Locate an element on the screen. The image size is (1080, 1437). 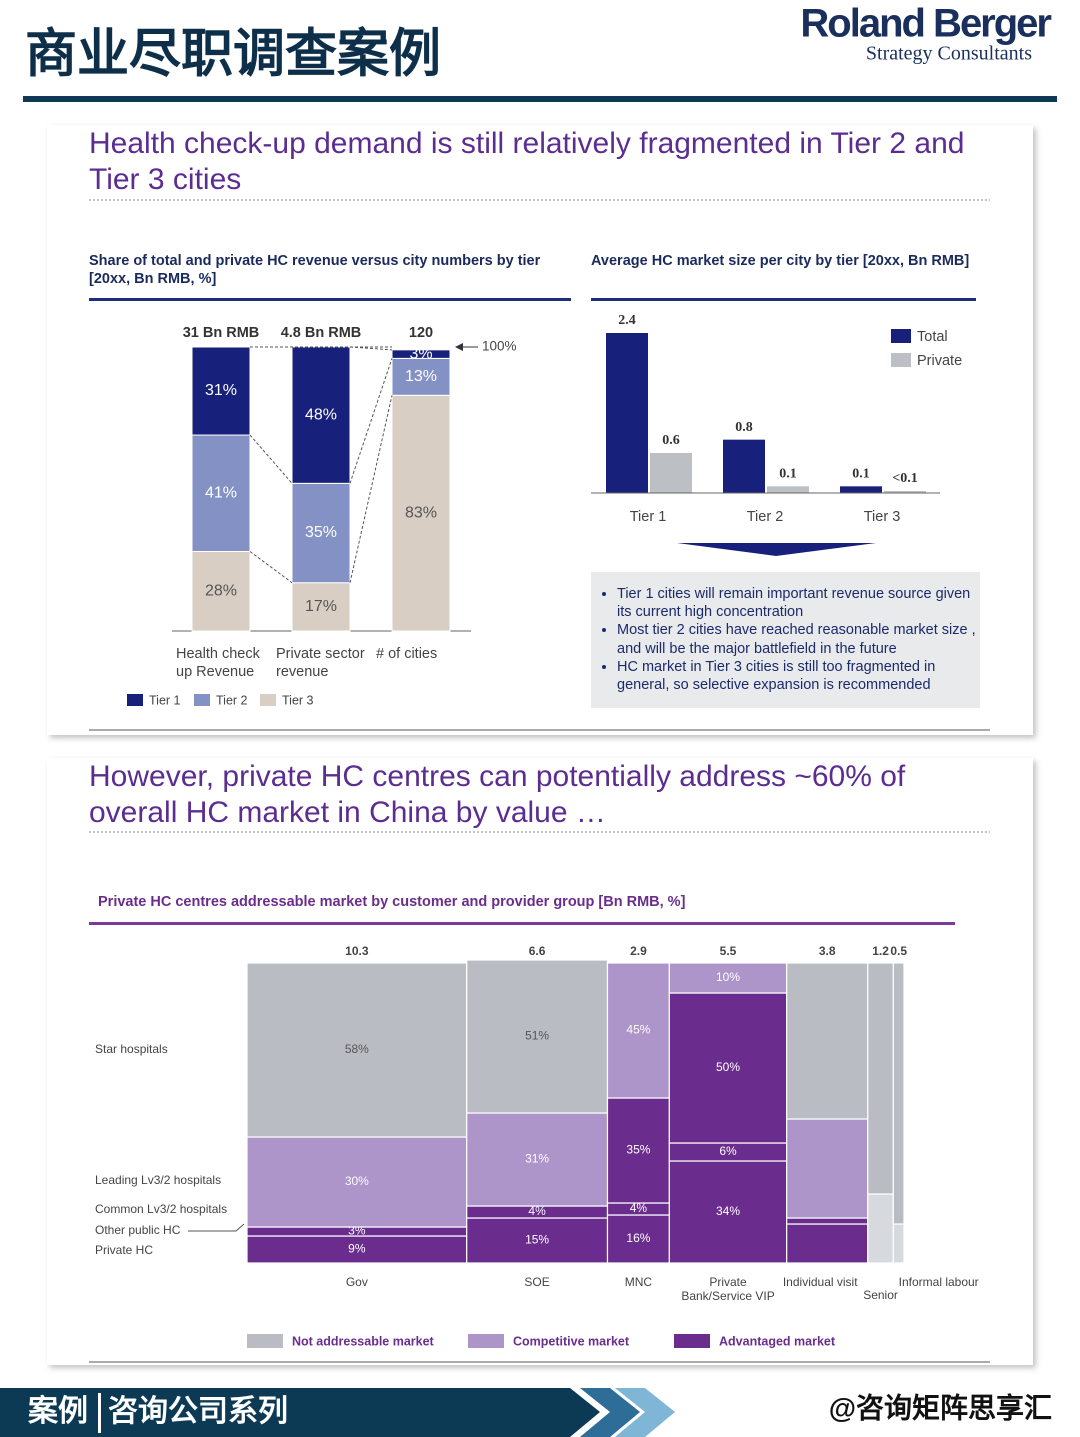
header-rule is located at coordinates (540, 99).